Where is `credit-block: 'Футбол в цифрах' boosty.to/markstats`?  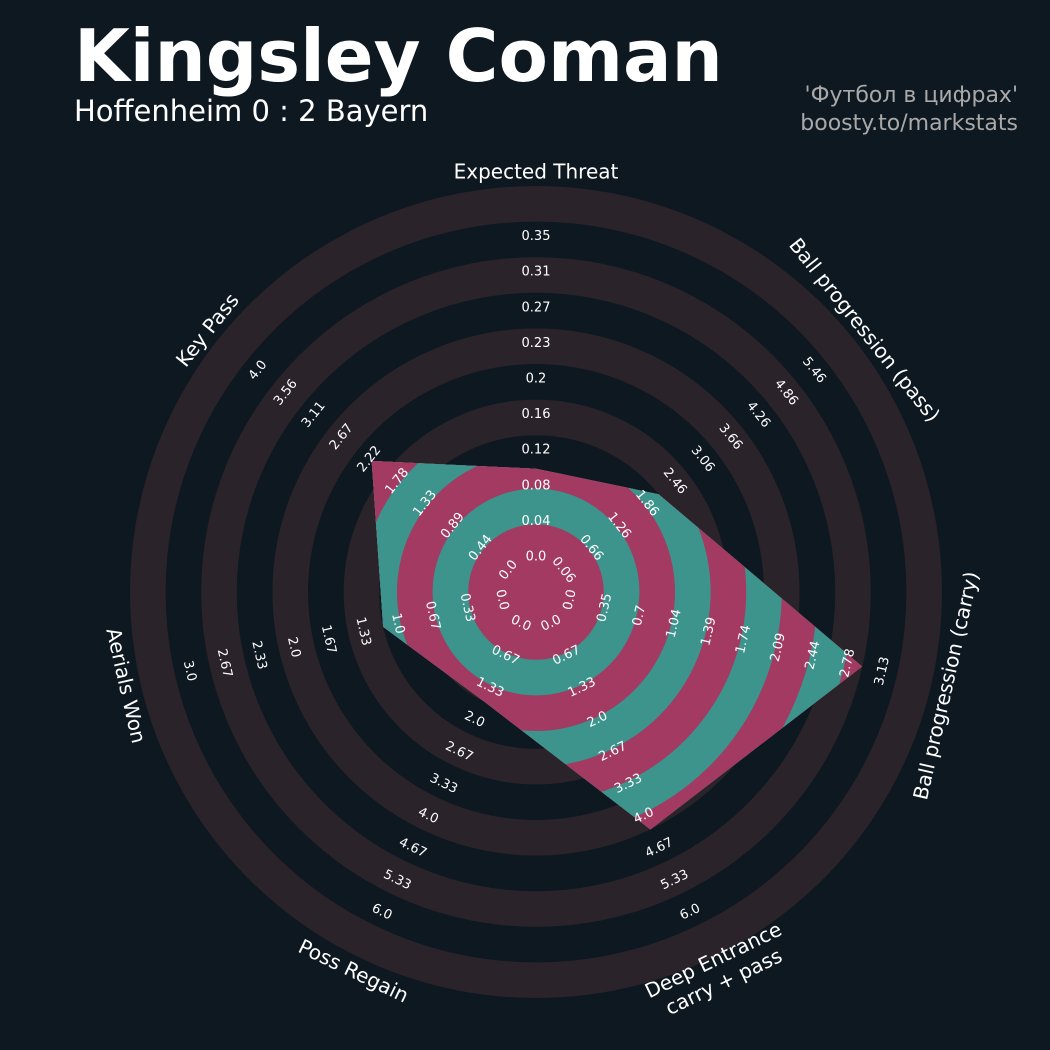 credit-block: 'Футбол в цифрах' boosty.to/markstats is located at coordinates (909, 110).